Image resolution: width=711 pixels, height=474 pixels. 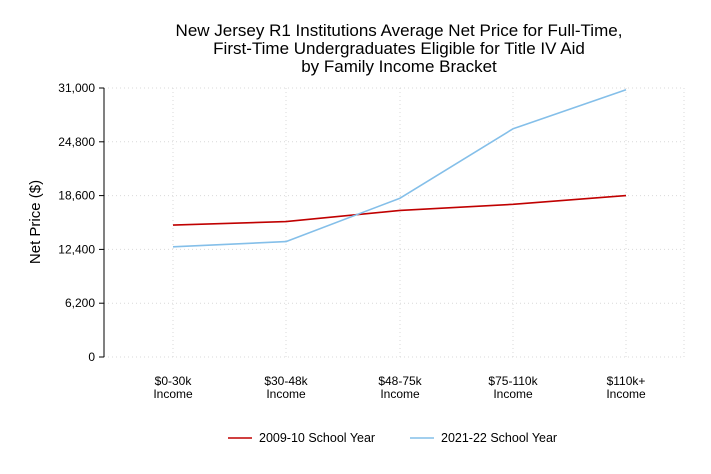 I want to click on y-tick-label: 6,200, so click(x=80, y=303).